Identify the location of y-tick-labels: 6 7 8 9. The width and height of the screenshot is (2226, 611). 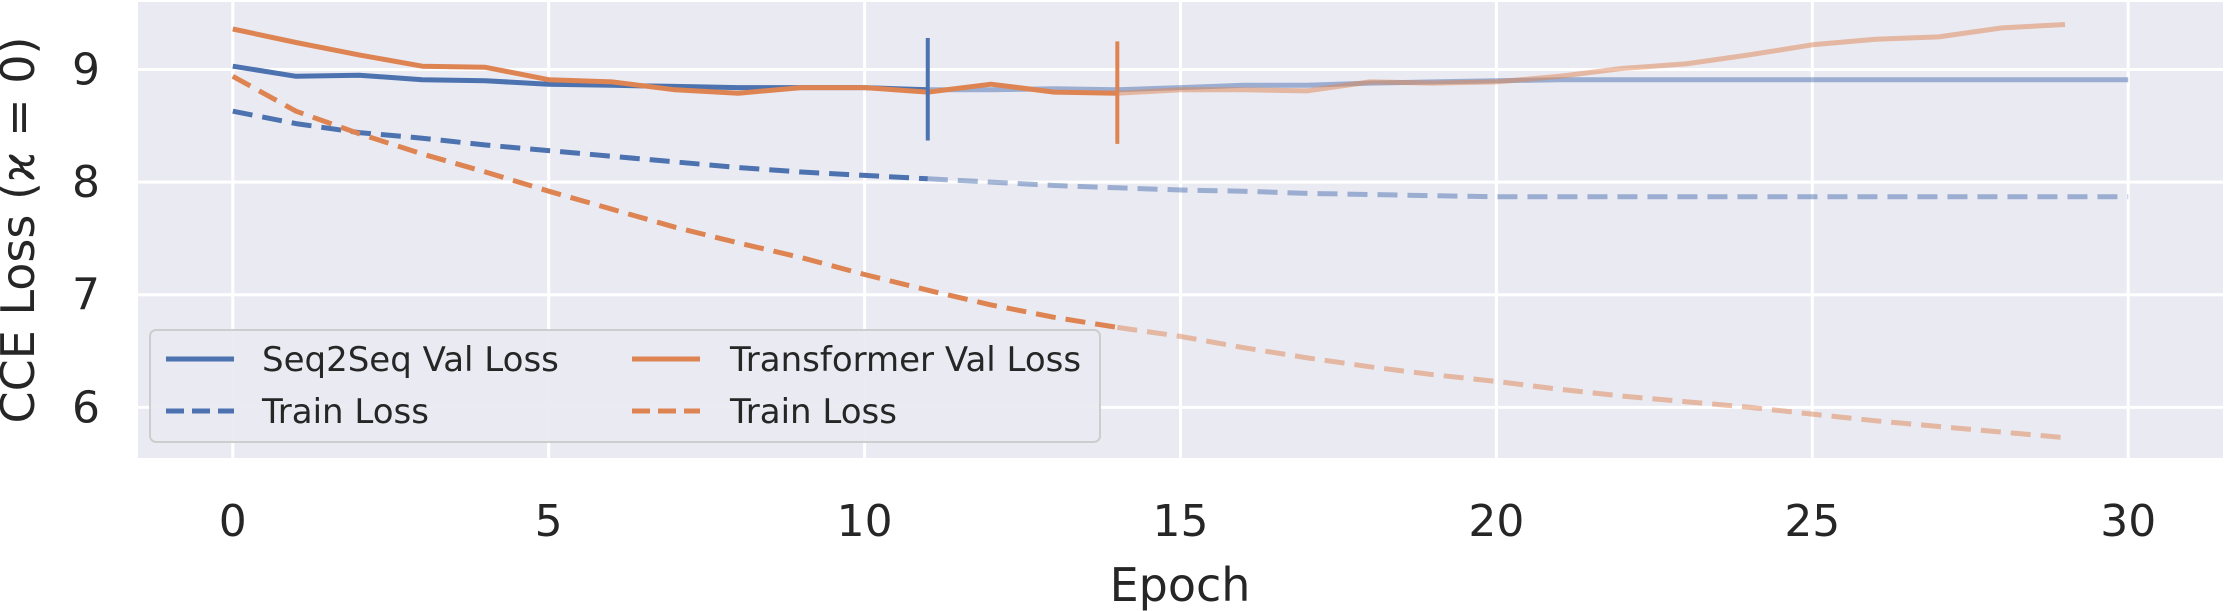
(86, 239).